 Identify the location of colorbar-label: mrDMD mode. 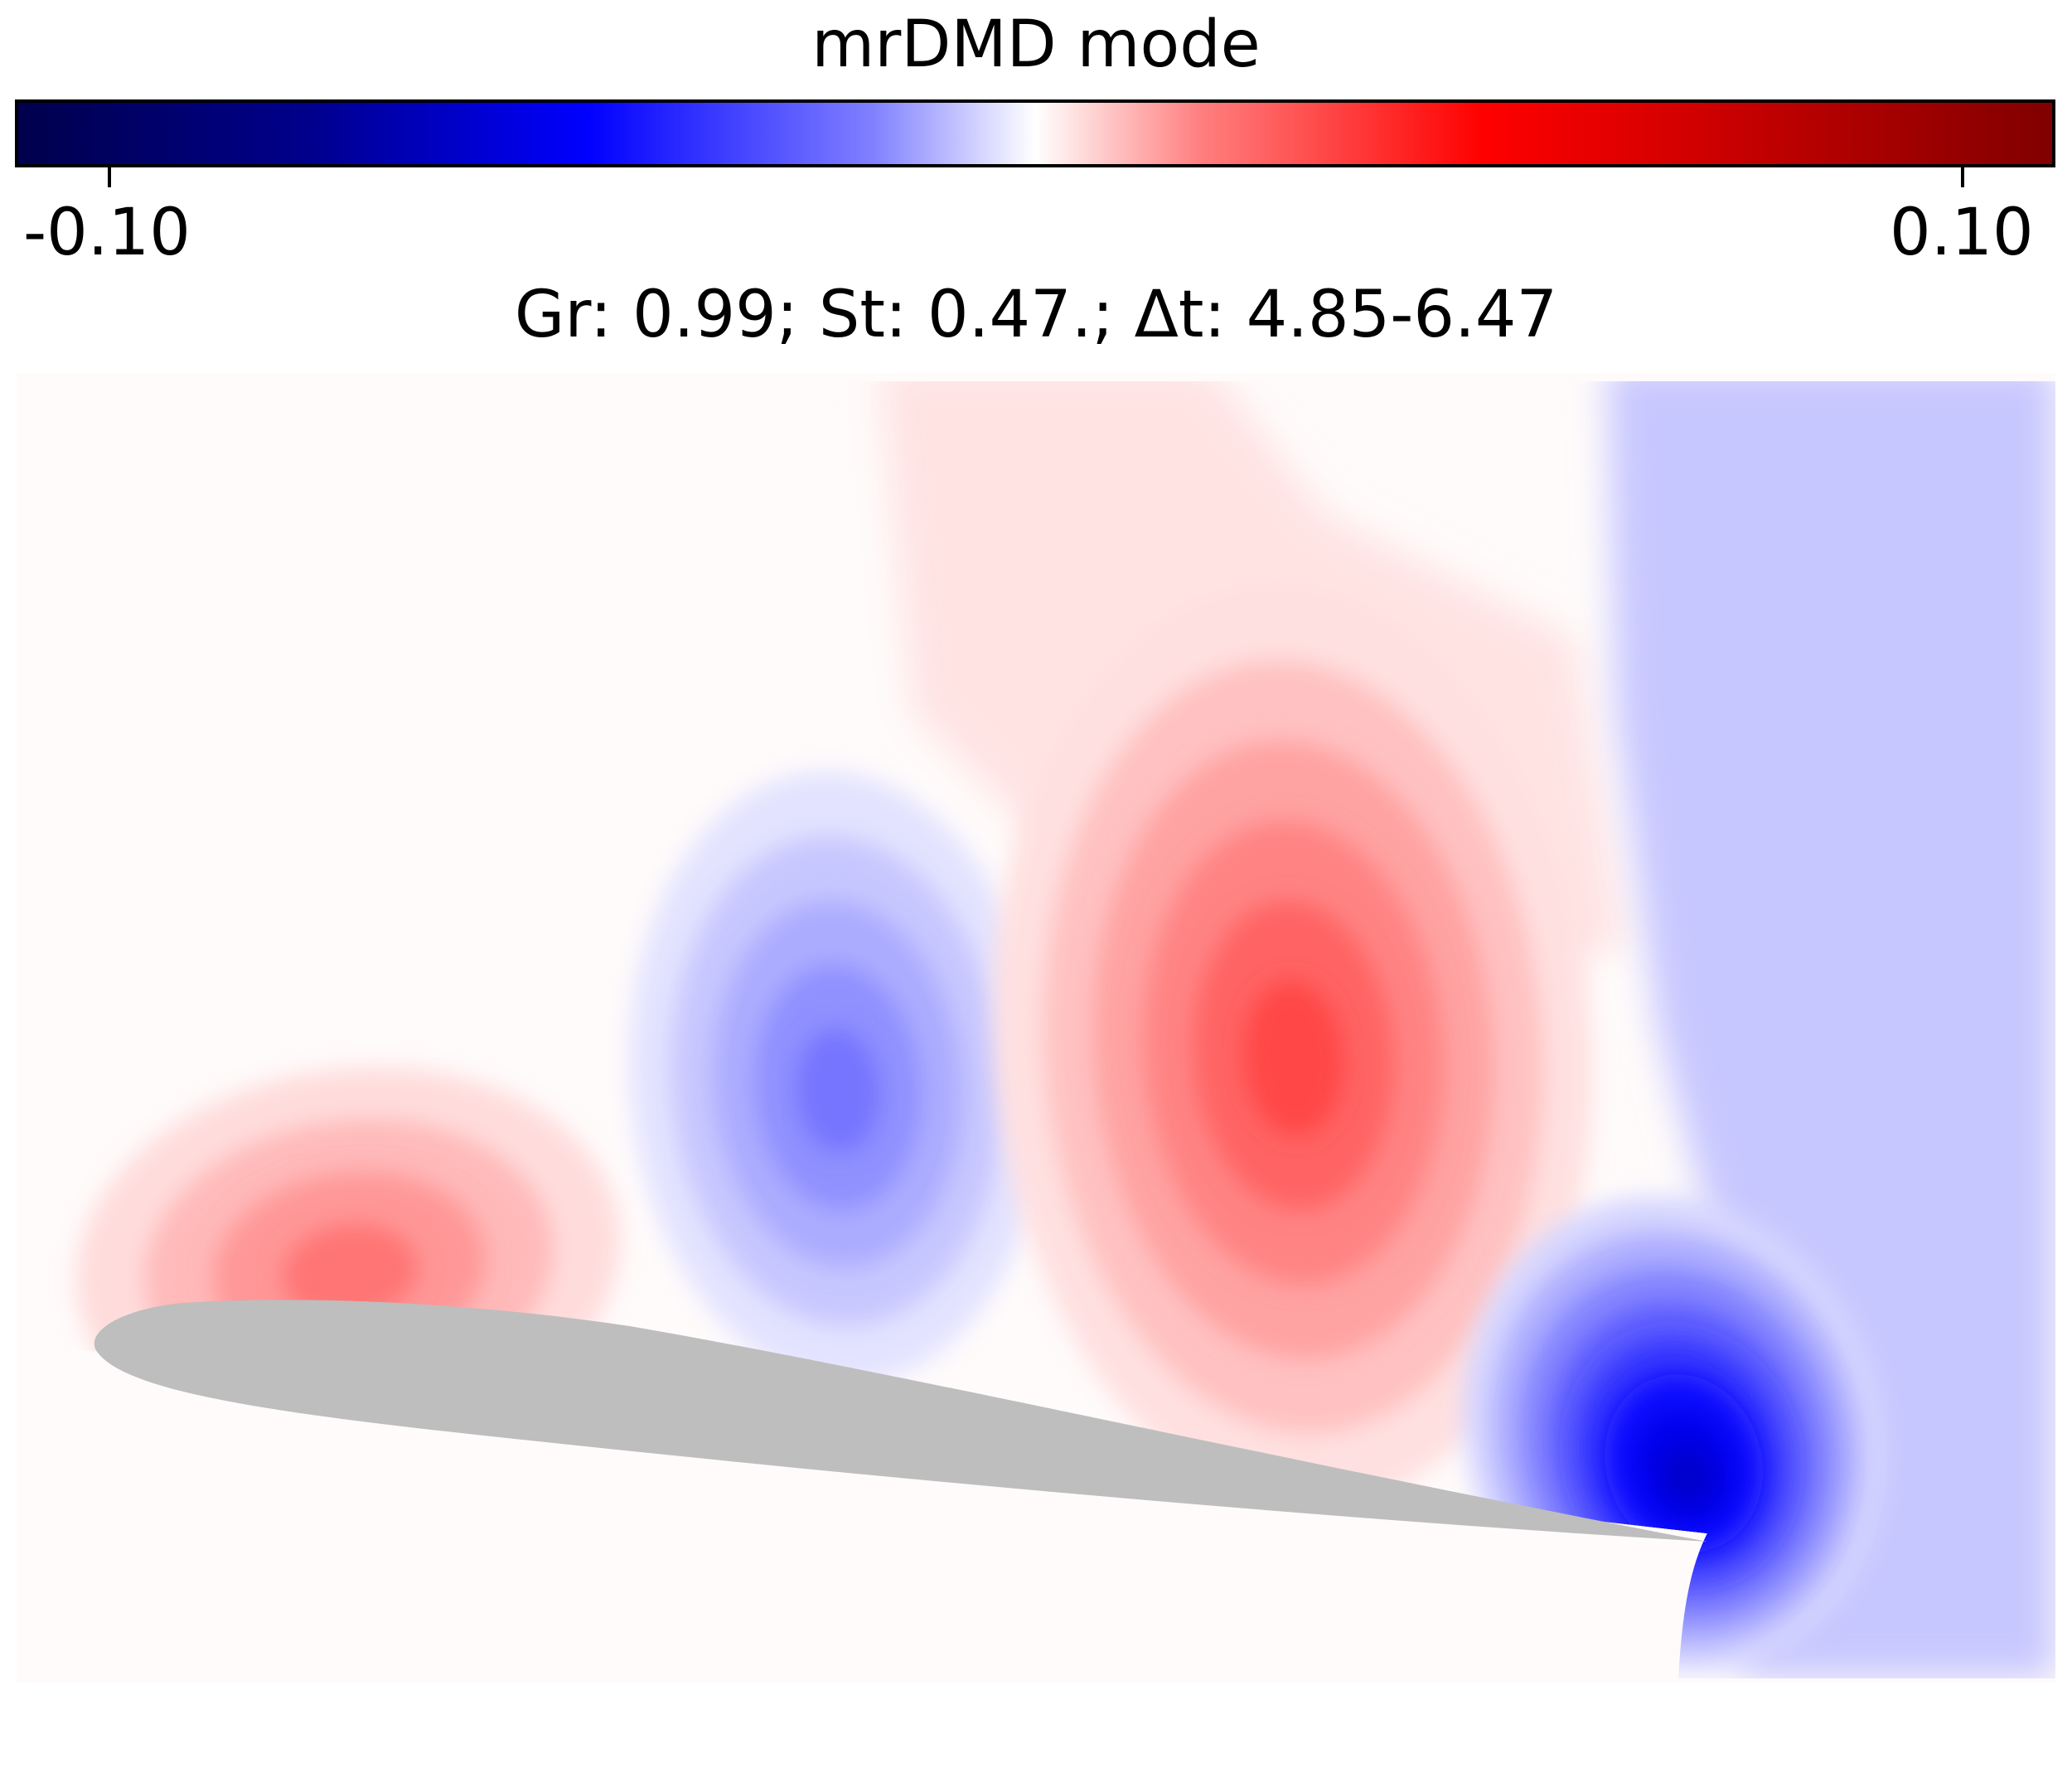
(1036, 44).